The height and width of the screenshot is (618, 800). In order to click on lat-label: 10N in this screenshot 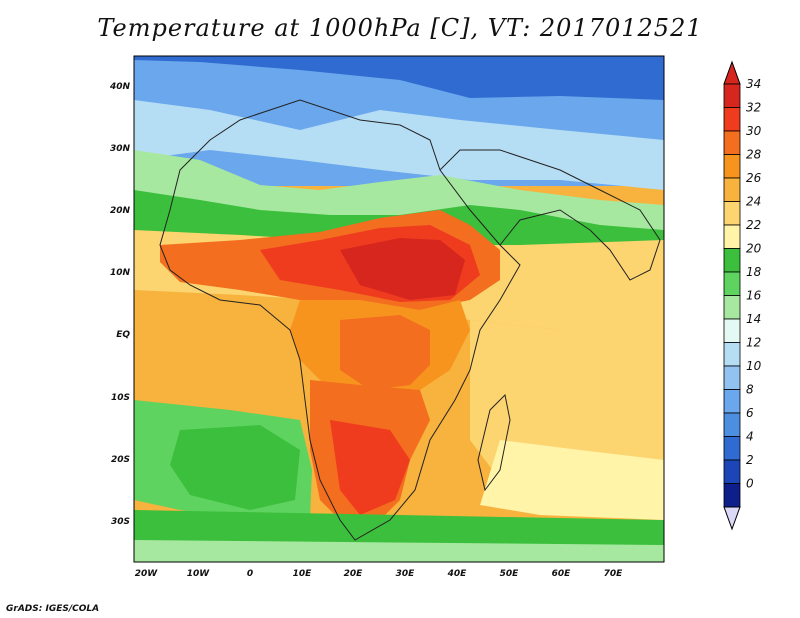, I will do `click(120, 273)`.